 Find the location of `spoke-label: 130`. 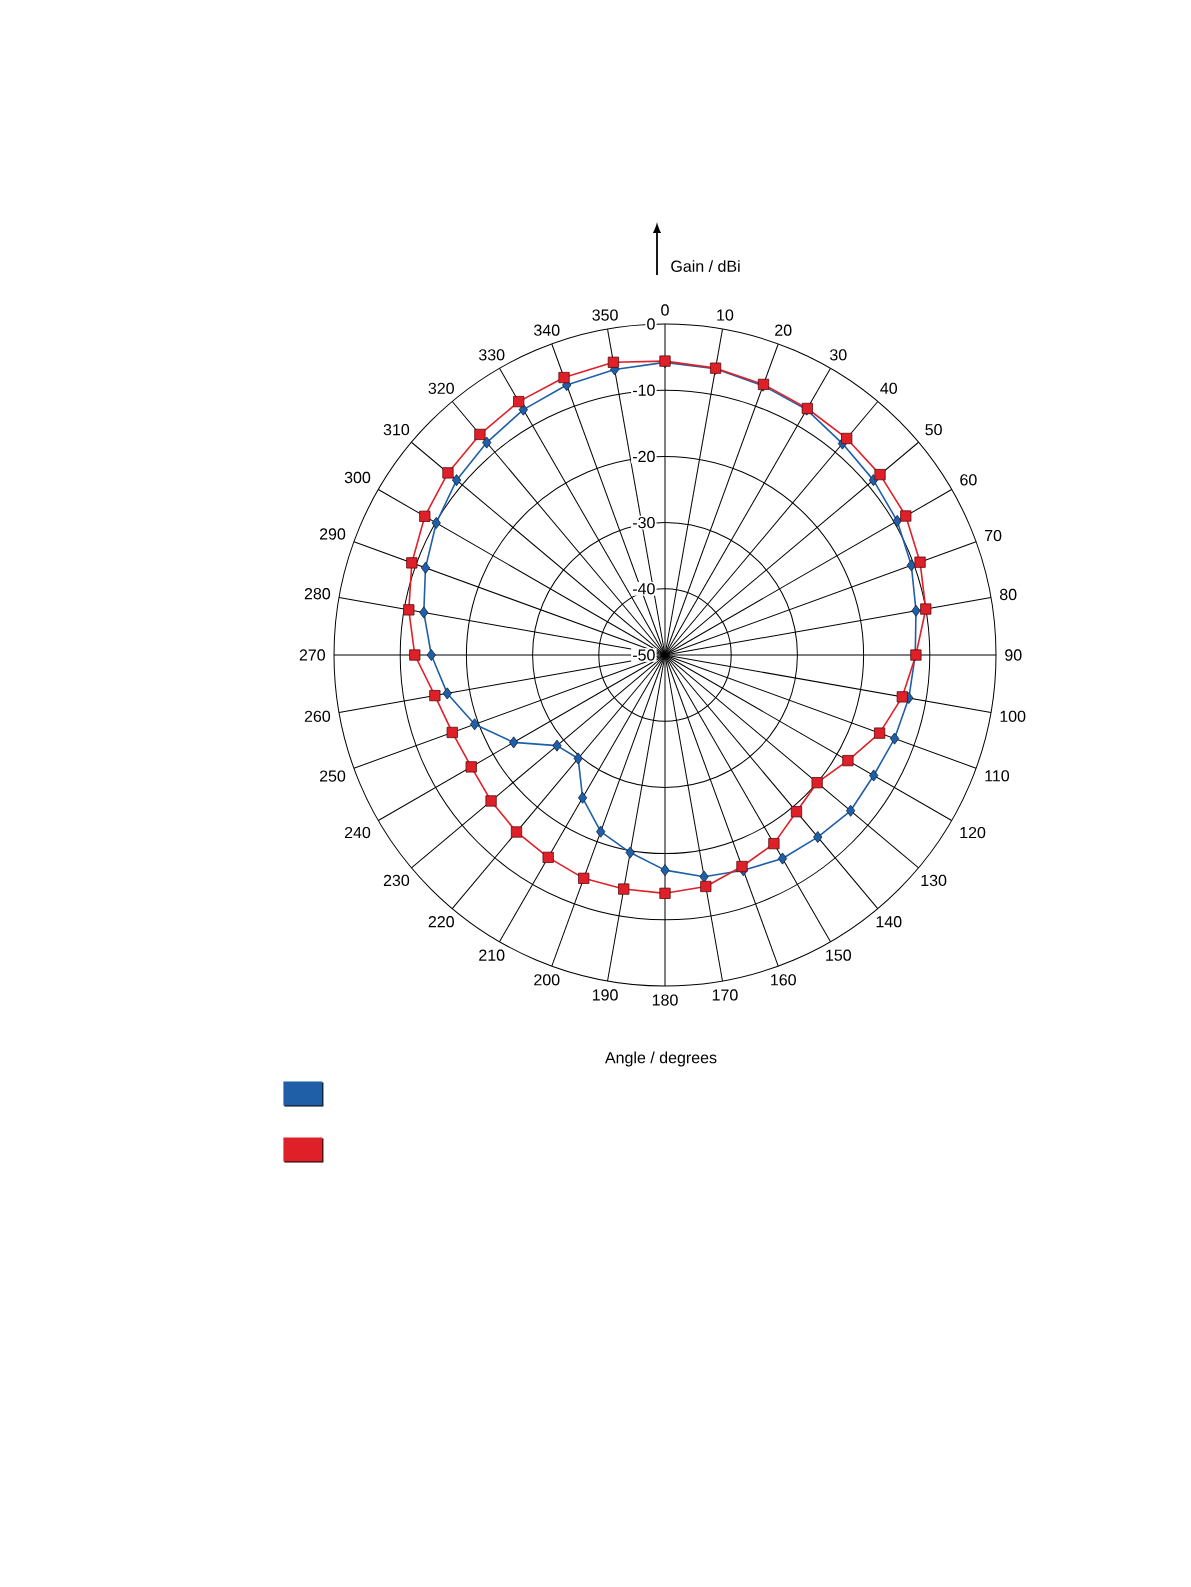

spoke-label: 130 is located at coordinates (934, 880).